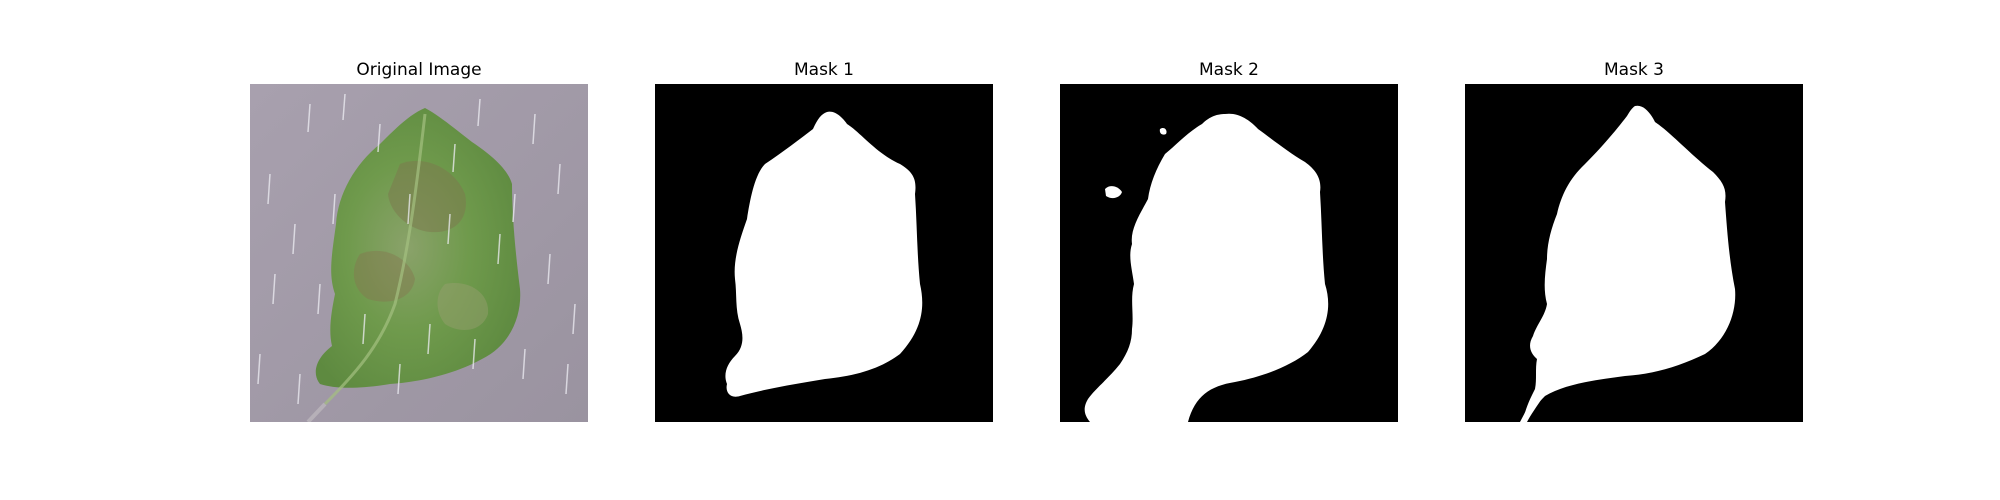 The image size is (2000, 500). I want to click on original-image-panel: Original Image, so click(419, 240).